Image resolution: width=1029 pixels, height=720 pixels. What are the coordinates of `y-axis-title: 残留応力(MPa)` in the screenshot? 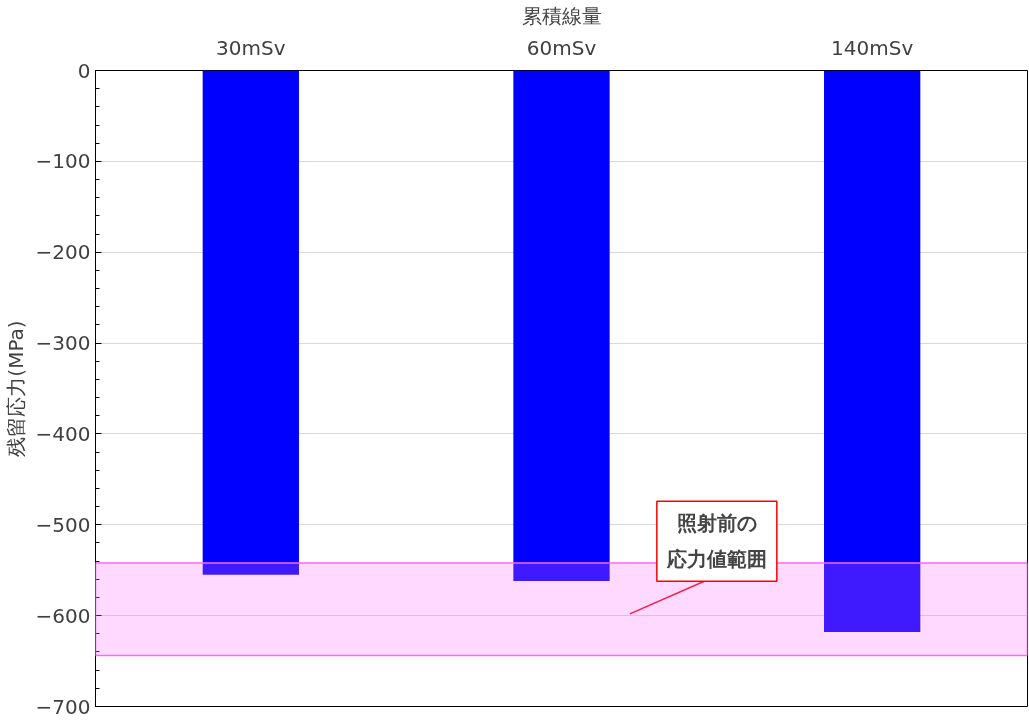 It's located at (15, 388).